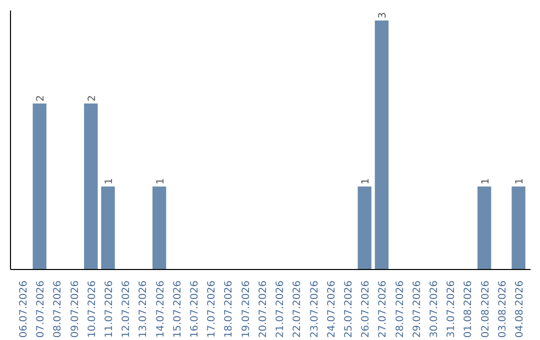  What do you see at coordinates (502, 309) in the screenshot?
I see `x-tick-label: 03.08.2026` at bounding box center [502, 309].